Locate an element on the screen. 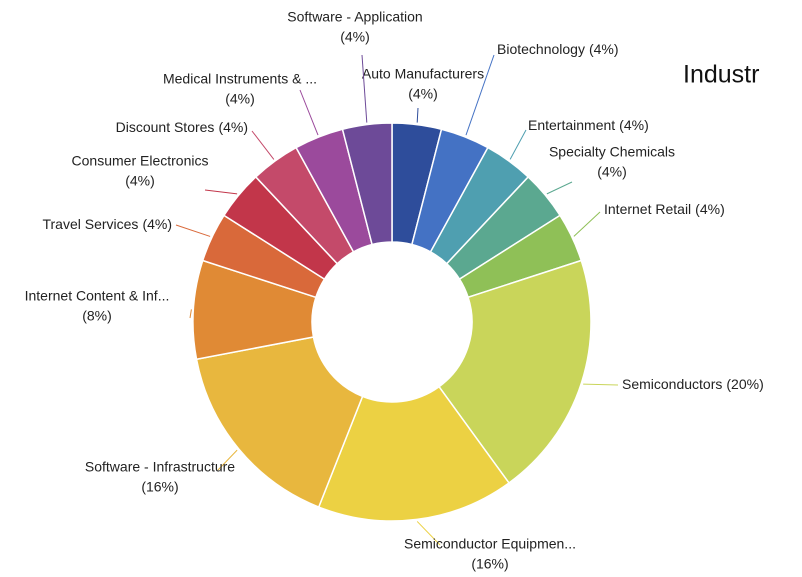  slice-label-group: Internet Retail (4%) is located at coordinates (664, 209).